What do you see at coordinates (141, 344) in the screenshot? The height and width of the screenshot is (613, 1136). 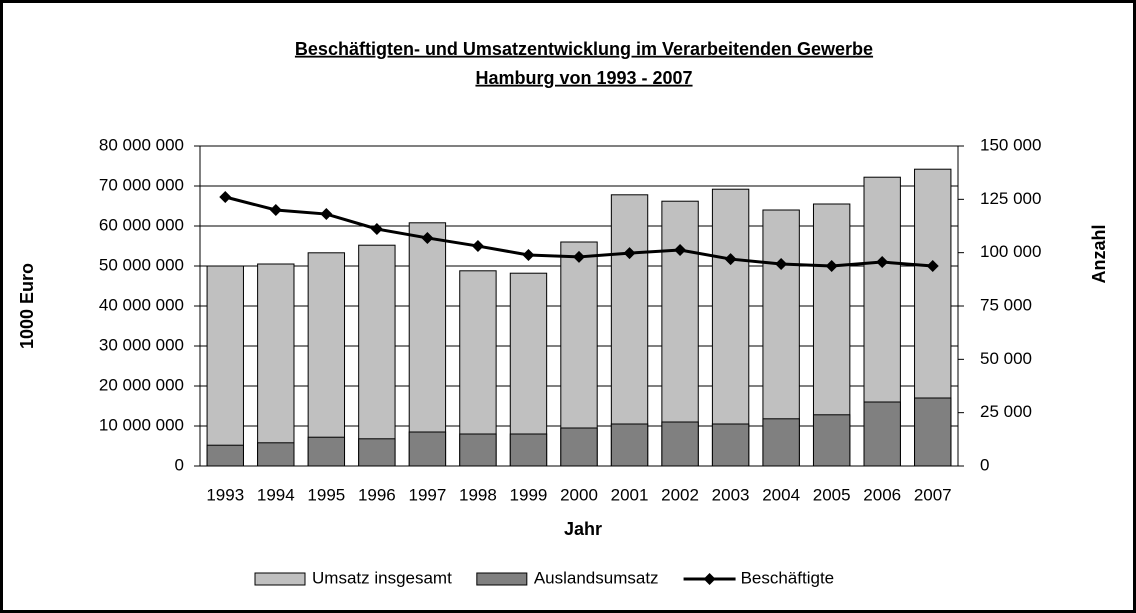 I see `y-tick-label: 30 000 000` at bounding box center [141, 344].